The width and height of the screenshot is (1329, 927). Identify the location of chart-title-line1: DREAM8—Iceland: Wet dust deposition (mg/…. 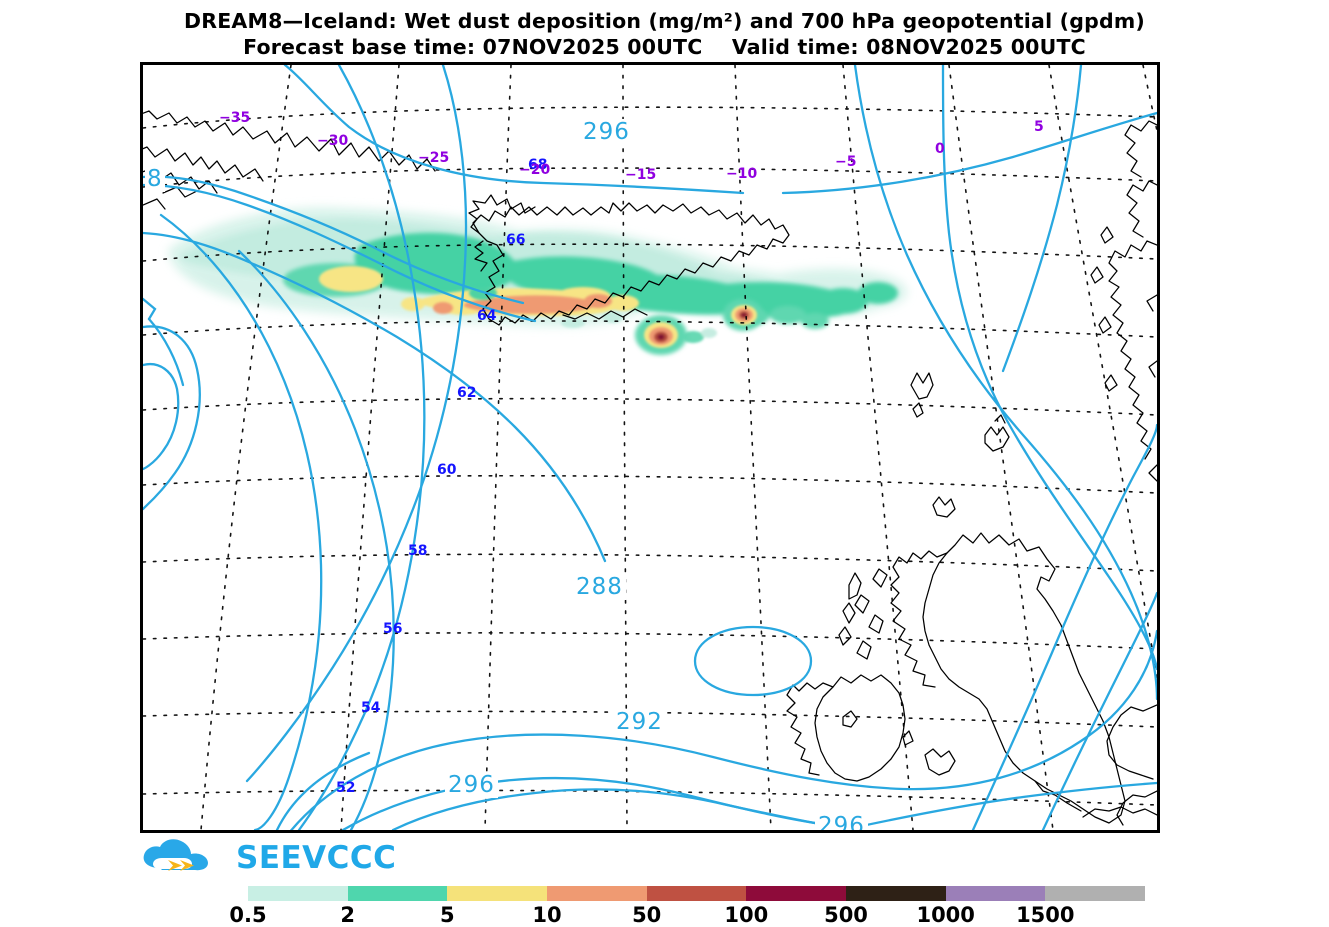
(664, 21).